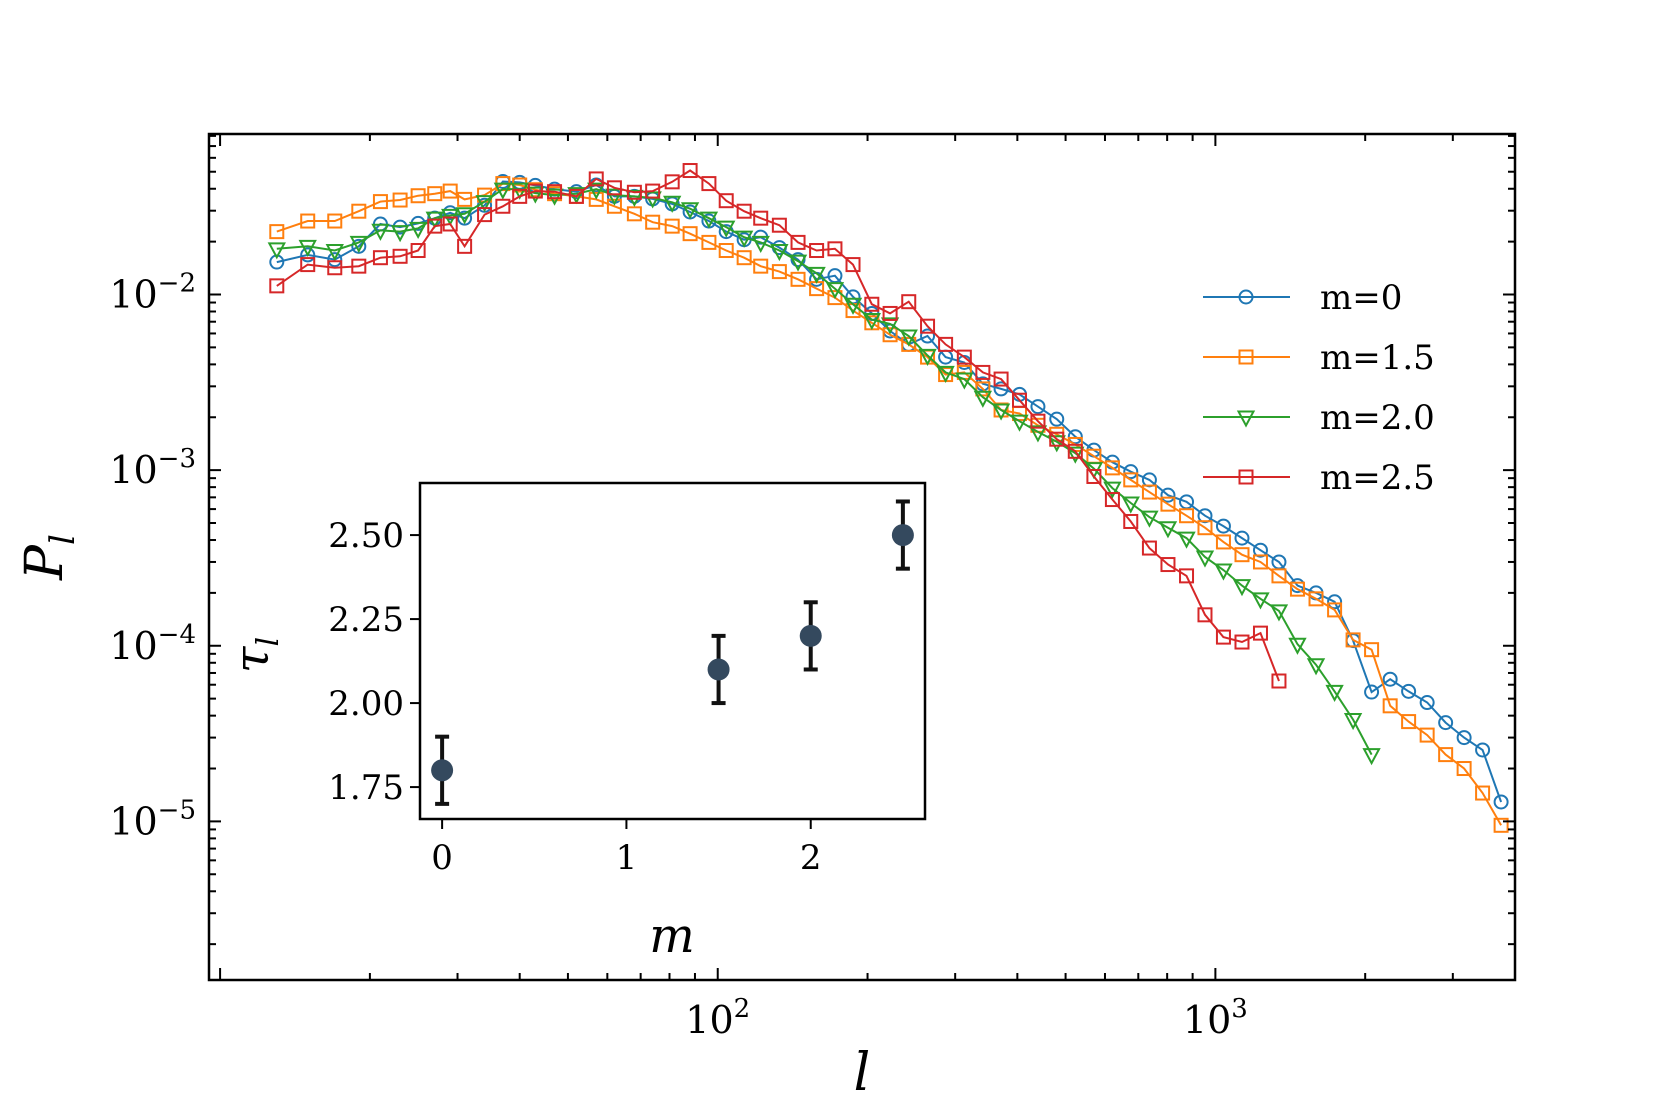 The image size is (1661, 1107). What do you see at coordinates (1246, 477) in the screenshot?
I see `legend-marker` at bounding box center [1246, 477].